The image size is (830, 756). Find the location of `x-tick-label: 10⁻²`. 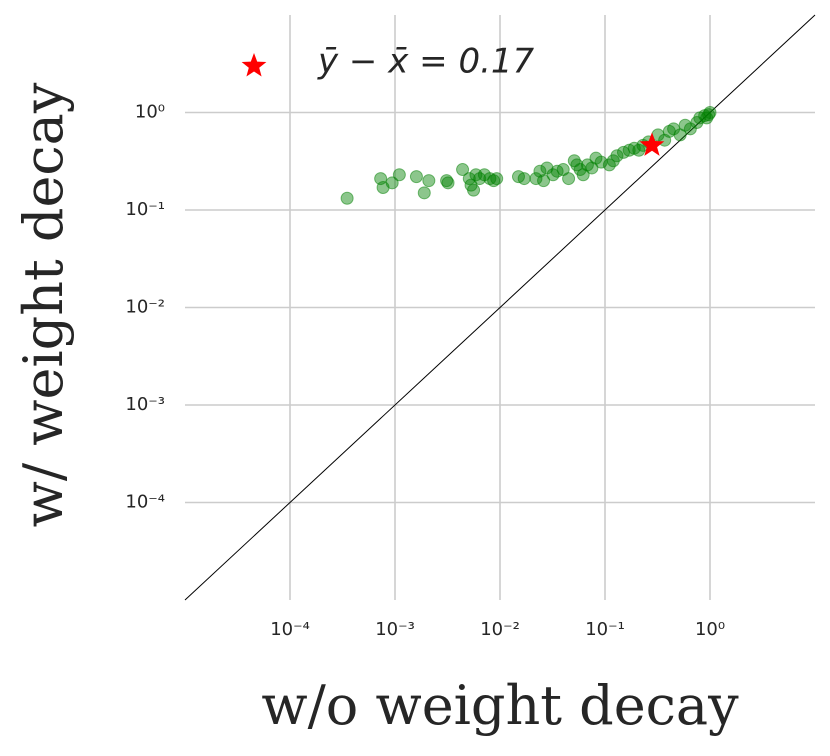

x-tick-label: 10⁻² is located at coordinates (500, 629).